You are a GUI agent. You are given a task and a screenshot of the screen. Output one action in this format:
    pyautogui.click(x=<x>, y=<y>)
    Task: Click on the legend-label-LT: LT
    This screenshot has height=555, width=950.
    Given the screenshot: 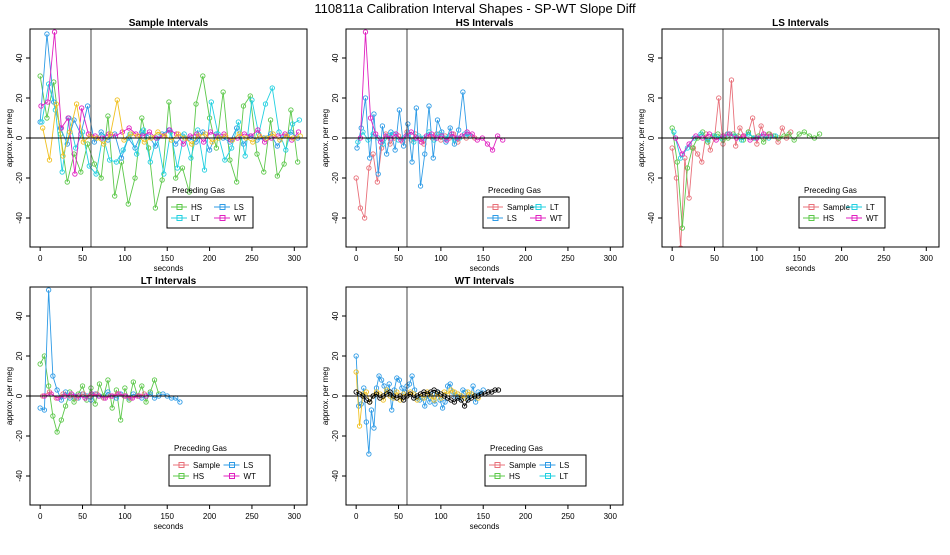 What is the action you would take?
    pyautogui.click(x=195, y=218)
    